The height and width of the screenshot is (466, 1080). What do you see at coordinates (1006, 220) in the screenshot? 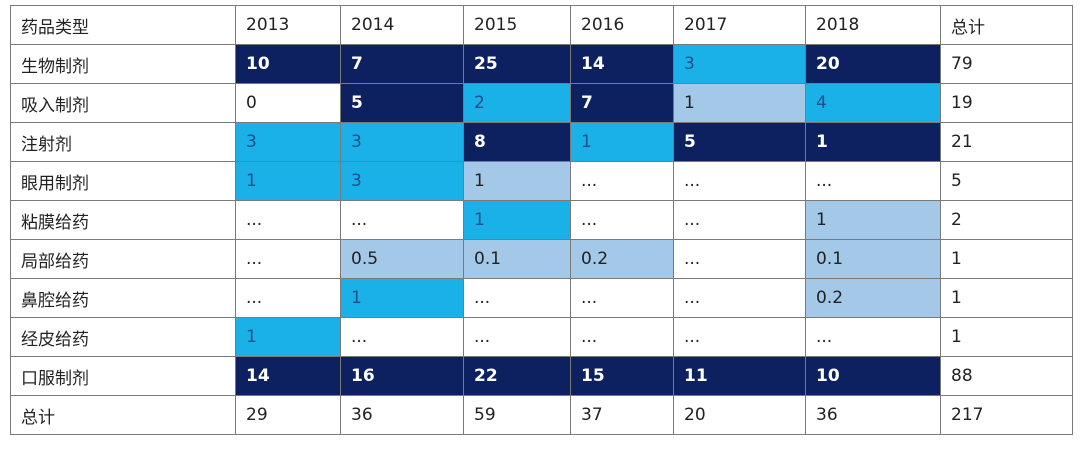
I see `table-cell: 2` at bounding box center [1006, 220].